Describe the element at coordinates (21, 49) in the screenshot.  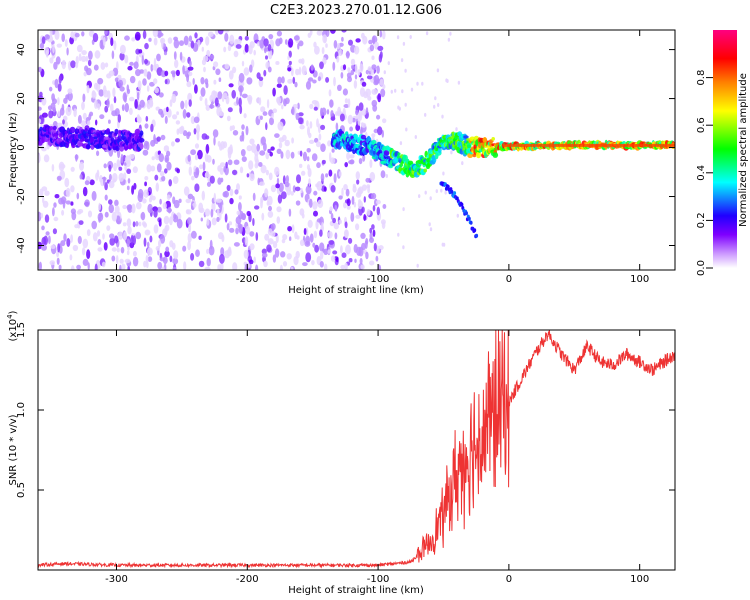
I see `y-tick-label: 40` at that location.